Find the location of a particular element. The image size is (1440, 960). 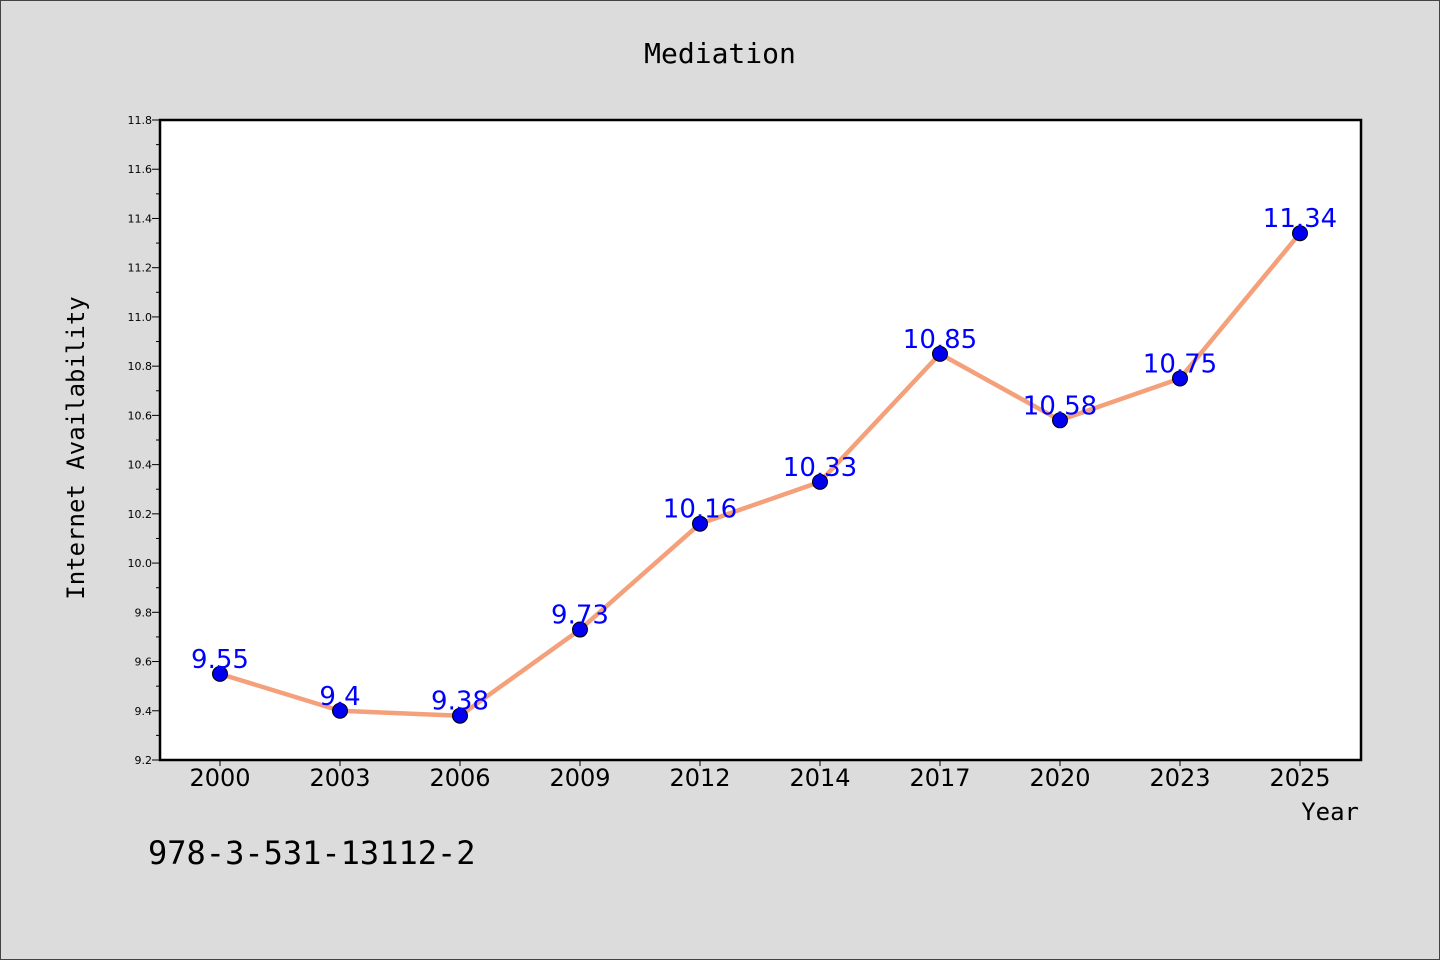

x-tick-label: 2025 is located at coordinates (1299, 778).